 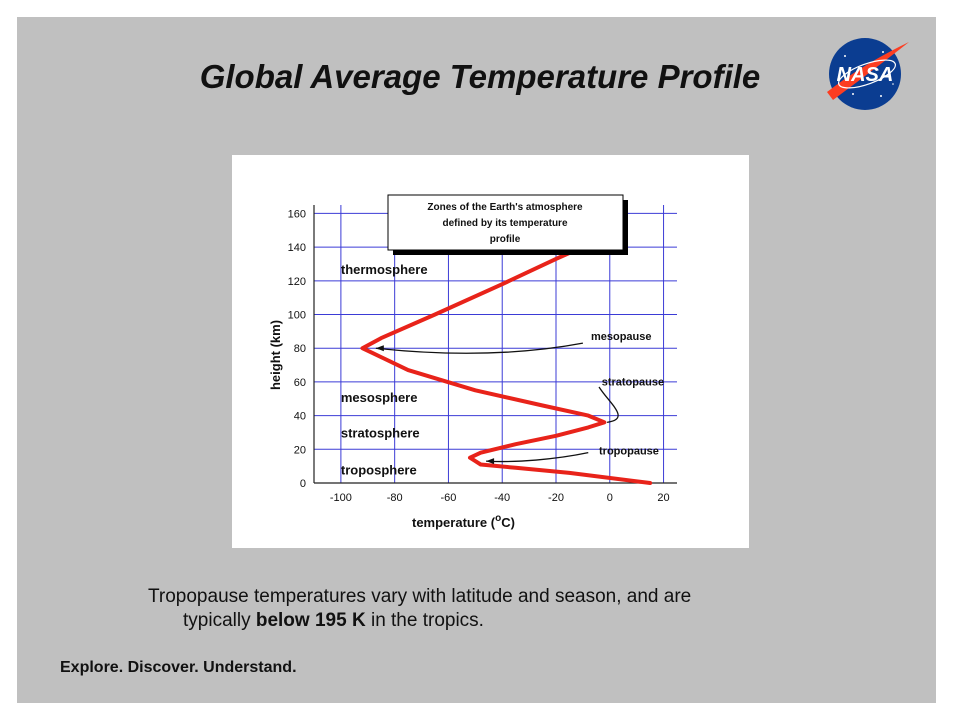 I want to click on chart-title-line: defined by its temperature, so click(x=504, y=223).